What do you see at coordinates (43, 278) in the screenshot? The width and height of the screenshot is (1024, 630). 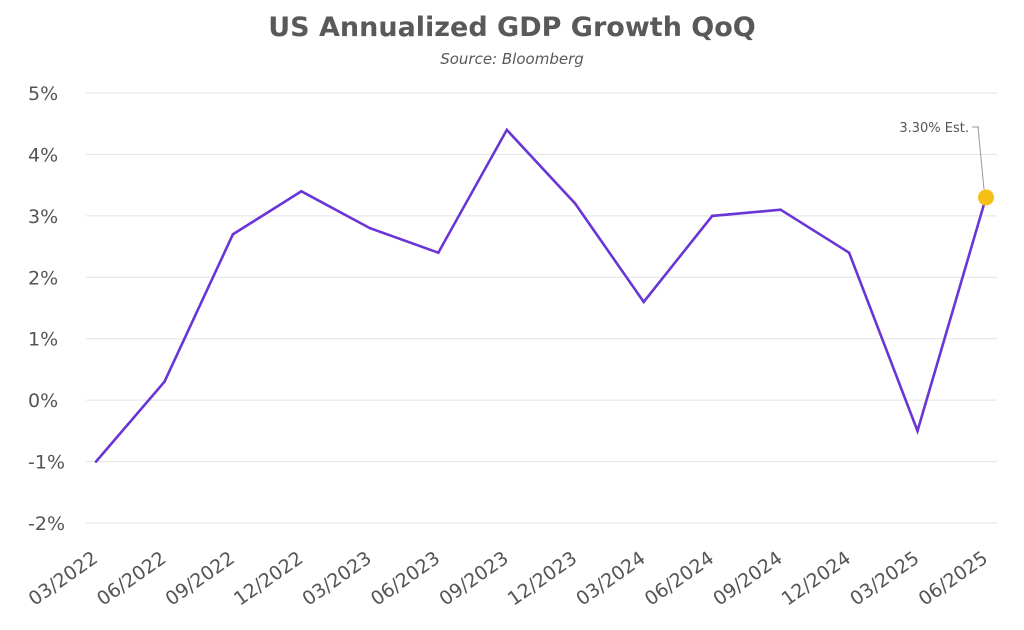 I see `y-tick-label: 2%` at bounding box center [43, 278].